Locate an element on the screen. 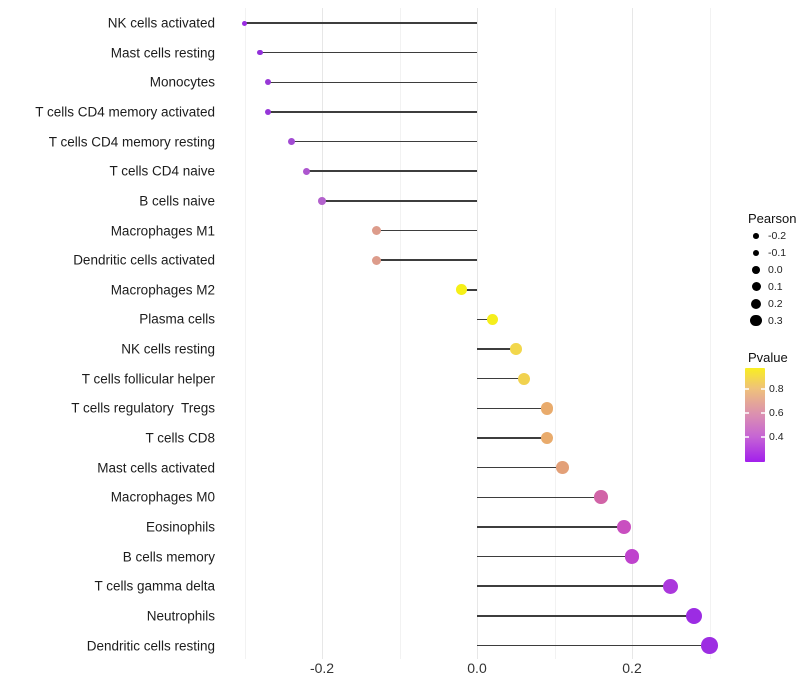  x-axis-tick-label: 0.0 is located at coordinates (477, 668).